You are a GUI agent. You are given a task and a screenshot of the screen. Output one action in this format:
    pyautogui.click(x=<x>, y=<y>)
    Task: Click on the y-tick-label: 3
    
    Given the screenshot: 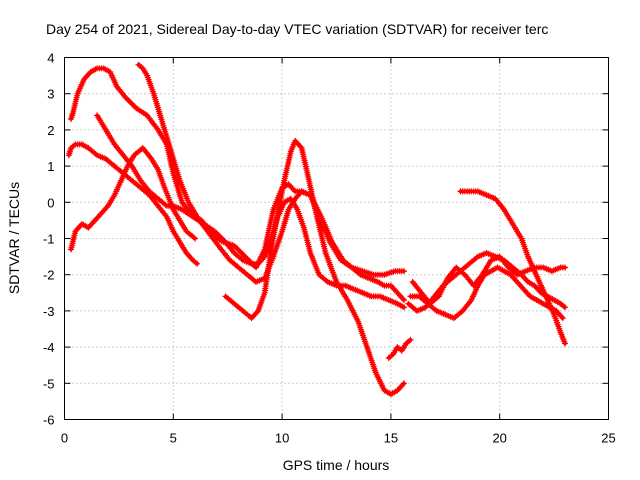 What is the action you would take?
    pyautogui.click(x=50, y=94)
    